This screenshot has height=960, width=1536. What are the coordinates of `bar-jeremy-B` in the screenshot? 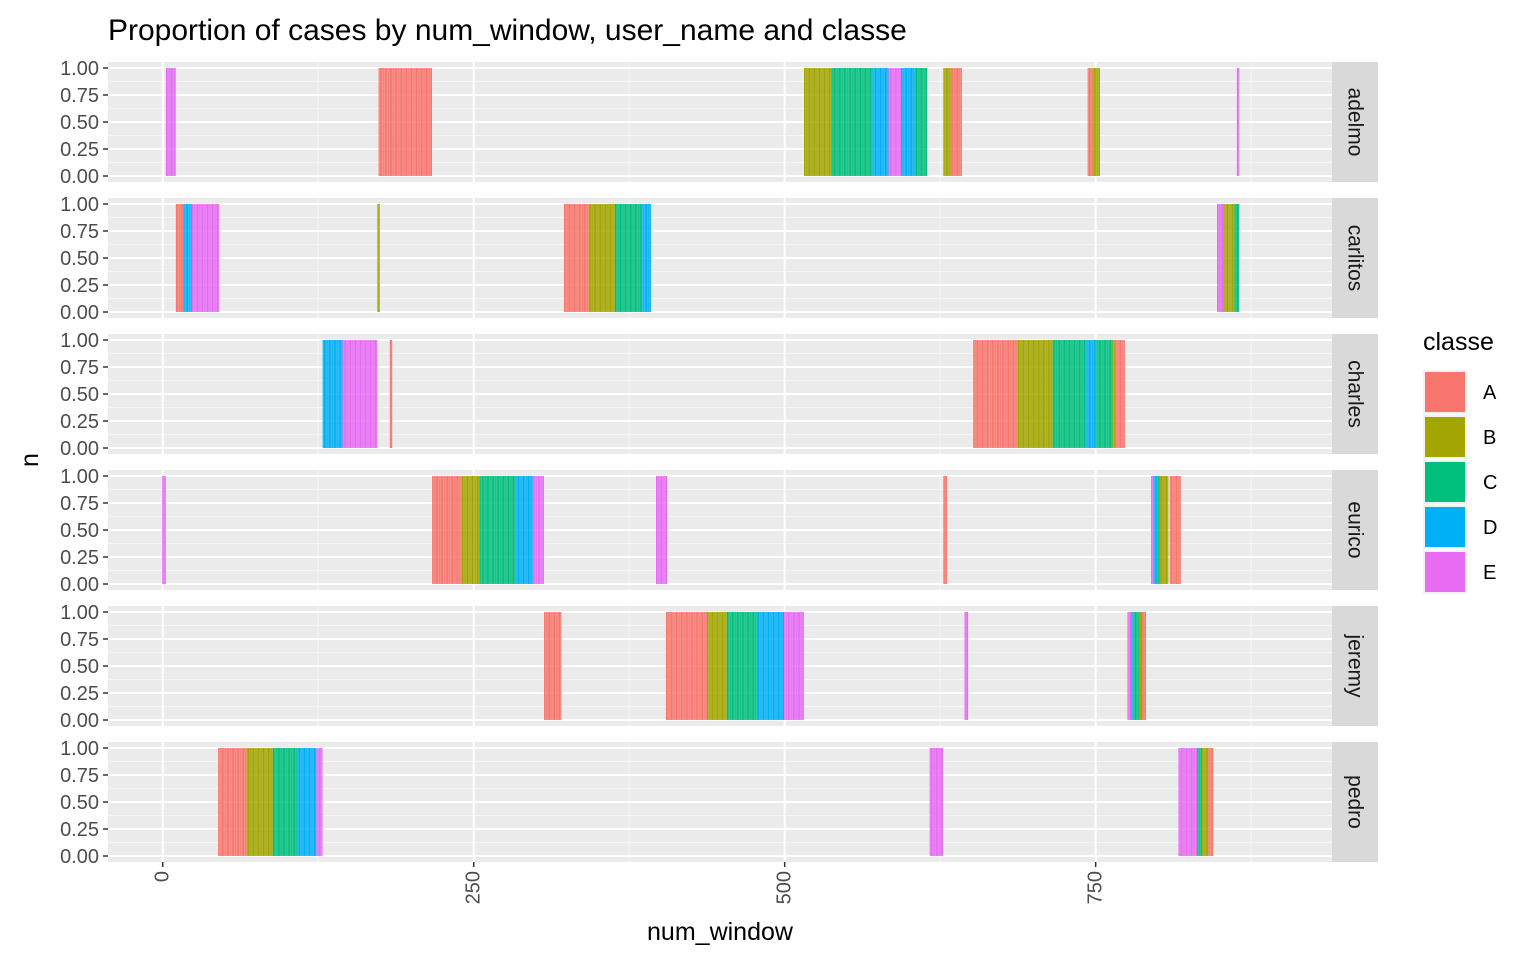 It's located at (711, 666).